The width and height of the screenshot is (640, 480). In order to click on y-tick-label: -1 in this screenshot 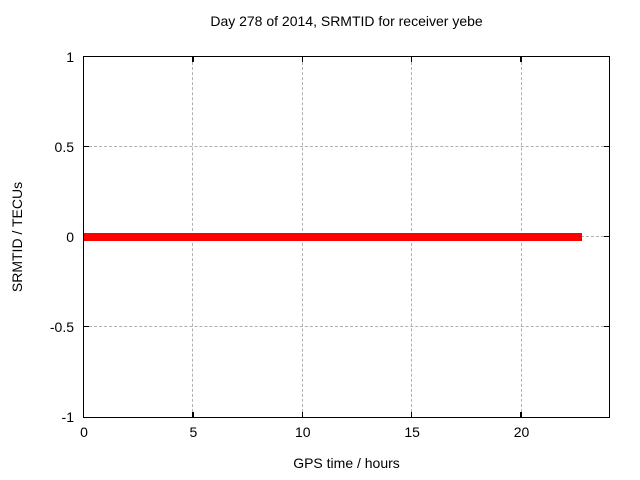, I will do `click(67, 417)`.